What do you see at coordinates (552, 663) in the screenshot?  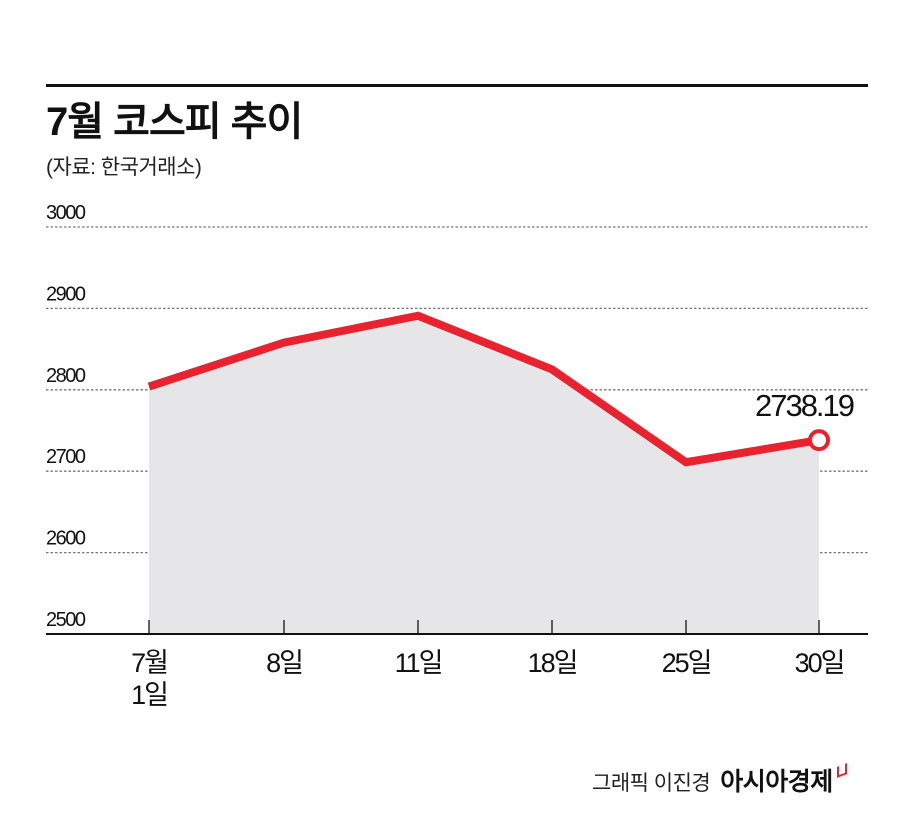 I see `x-tick-label: 18일` at bounding box center [552, 663].